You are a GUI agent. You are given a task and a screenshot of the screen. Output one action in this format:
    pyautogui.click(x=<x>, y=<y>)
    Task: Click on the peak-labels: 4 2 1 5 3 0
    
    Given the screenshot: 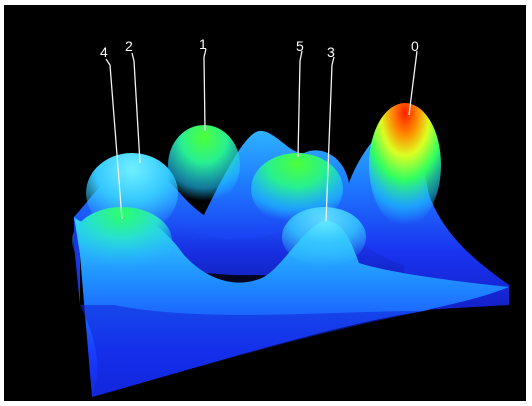 What is the action you would take?
    pyautogui.click(x=259, y=48)
    